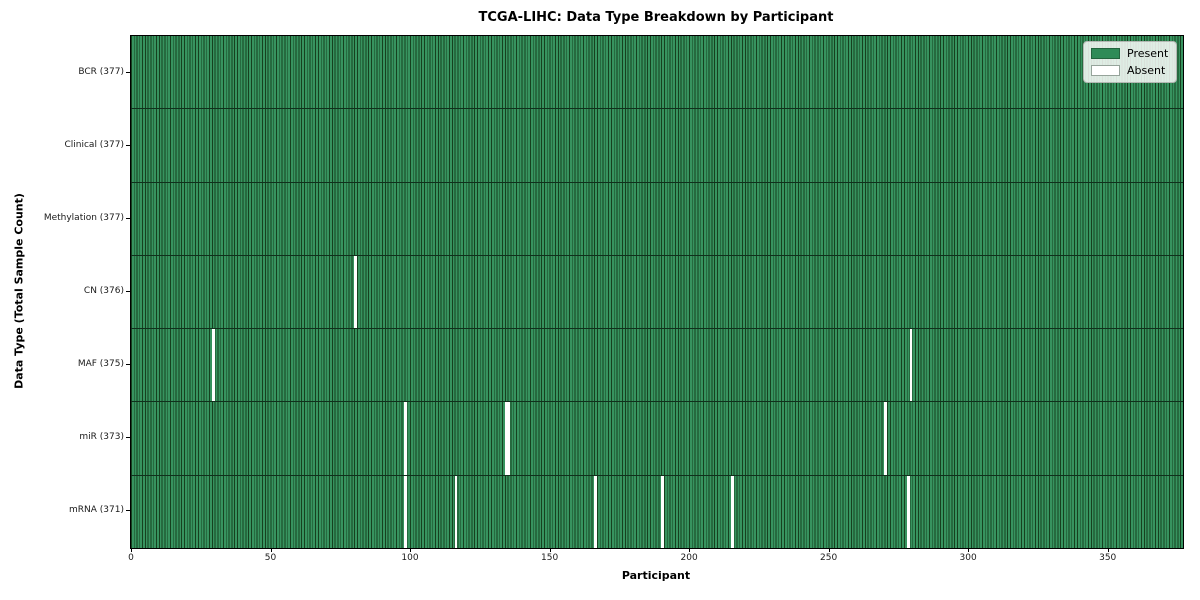  I want to click on ytick-label-Clinical: Clinical (377), so click(94, 144).